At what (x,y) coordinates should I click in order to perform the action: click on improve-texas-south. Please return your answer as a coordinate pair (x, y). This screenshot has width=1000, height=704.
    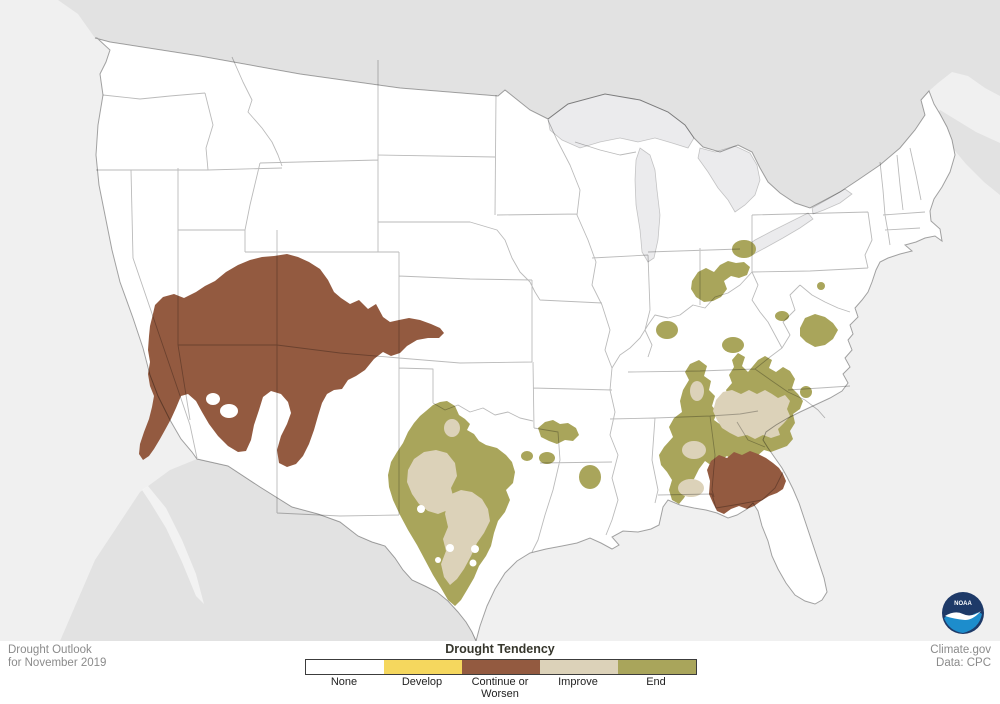
    Looking at the image, I should click on (465, 537).